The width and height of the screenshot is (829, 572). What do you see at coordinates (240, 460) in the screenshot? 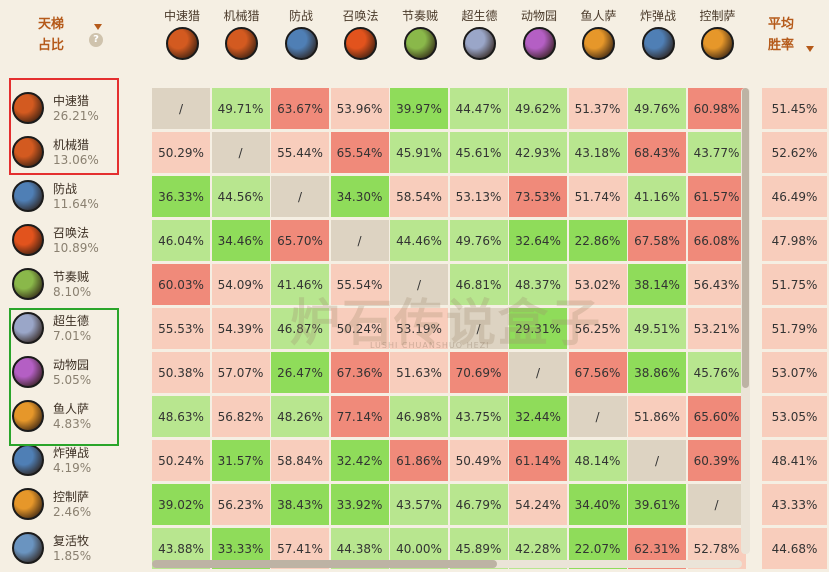
I see `matchup-cell: 31.57%` at bounding box center [240, 460].